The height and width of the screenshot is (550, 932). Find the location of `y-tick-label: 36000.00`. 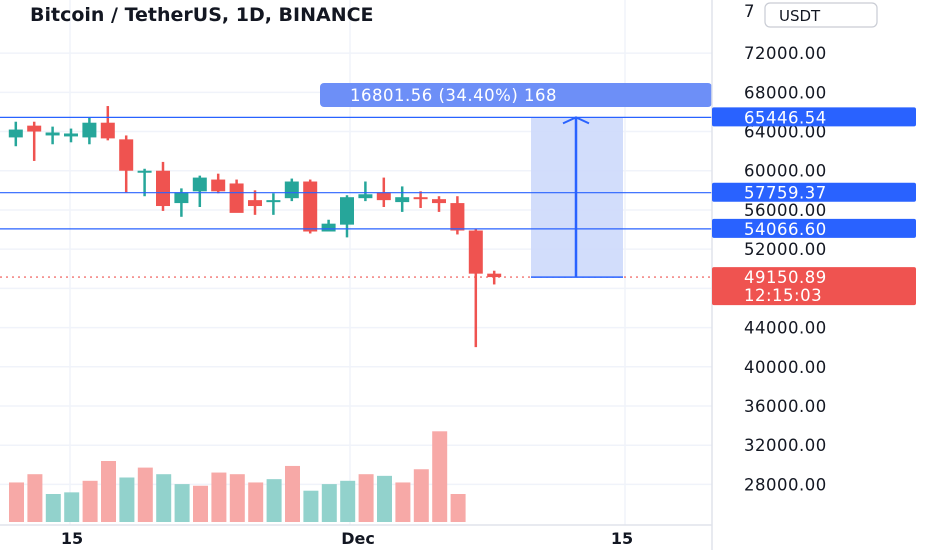

y-tick-label: 36000.00 is located at coordinates (785, 406).